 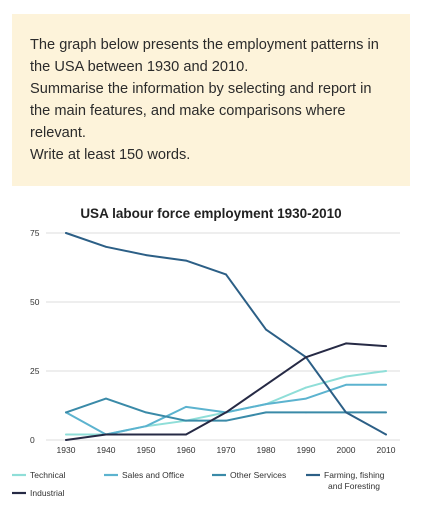 I want to click on x-tick-label: 1930, so click(x=66, y=450).